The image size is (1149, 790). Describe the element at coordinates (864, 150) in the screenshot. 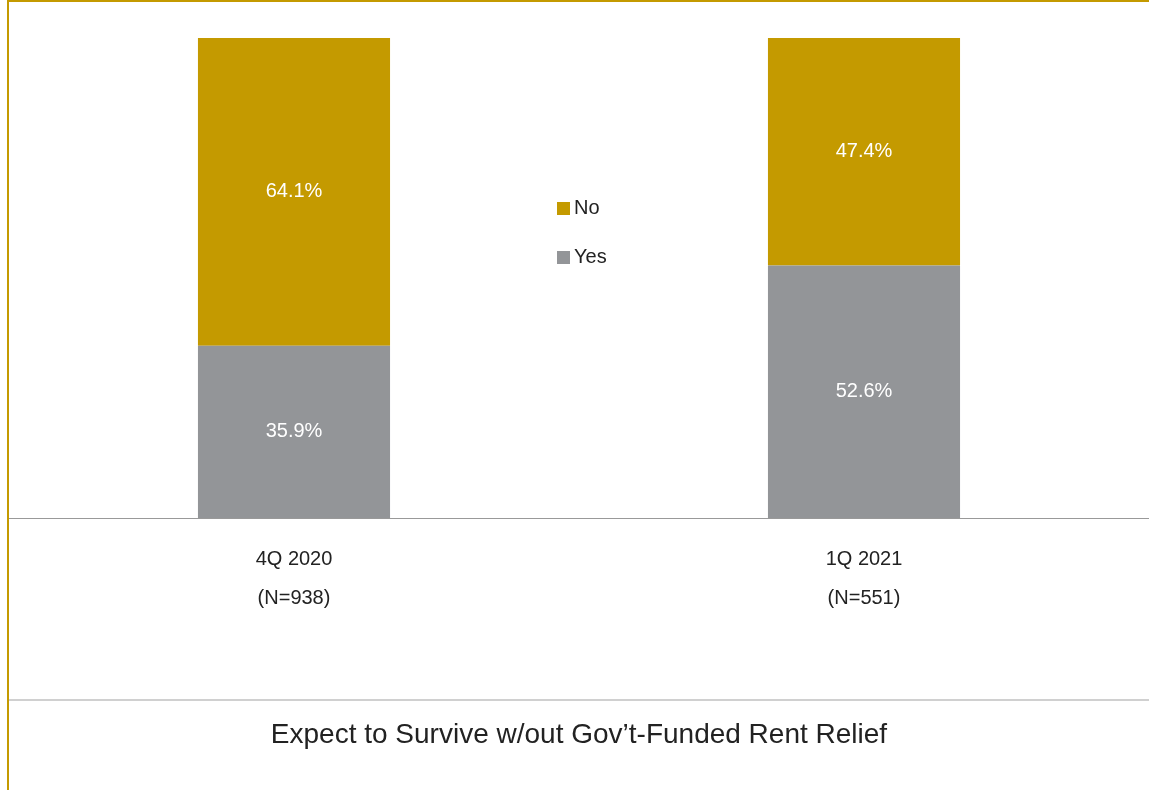

I see `data-label: 47.4%` at that location.